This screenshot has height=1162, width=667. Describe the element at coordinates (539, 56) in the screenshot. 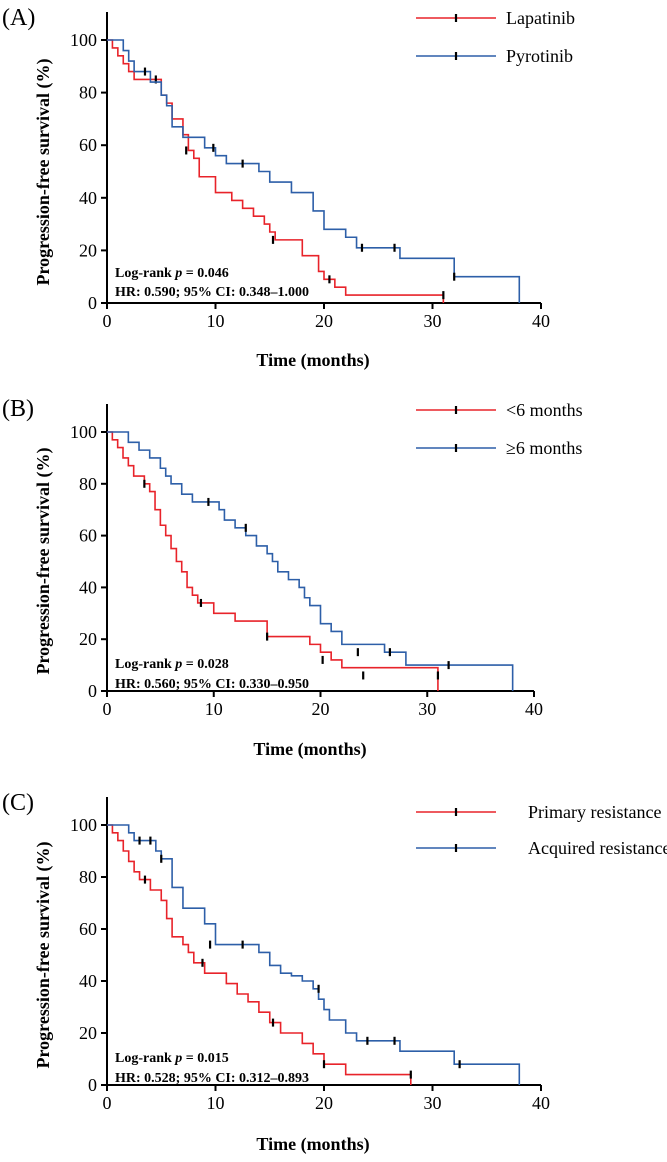

I see `legend-label: Pyrotinib` at that location.